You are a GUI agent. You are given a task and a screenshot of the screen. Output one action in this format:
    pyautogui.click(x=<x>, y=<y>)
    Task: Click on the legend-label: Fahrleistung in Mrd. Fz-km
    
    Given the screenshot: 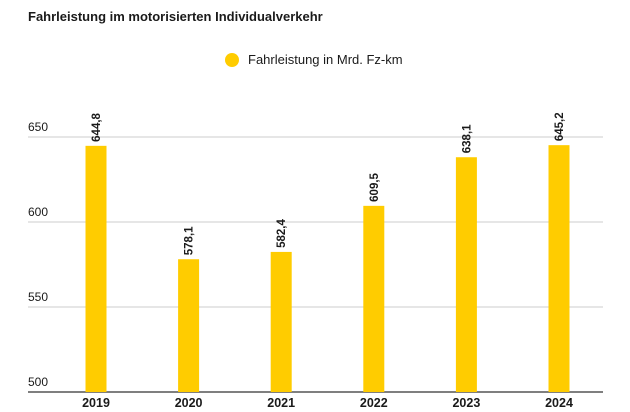 What is the action you would take?
    pyautogui.click(x=325, y=59)
    